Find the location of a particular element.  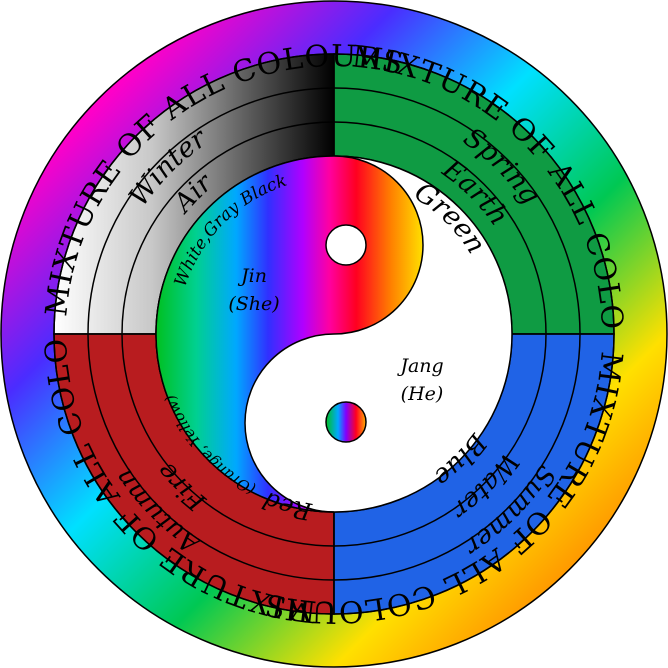

yang-name: Jang is located at coordinates (419, 366).